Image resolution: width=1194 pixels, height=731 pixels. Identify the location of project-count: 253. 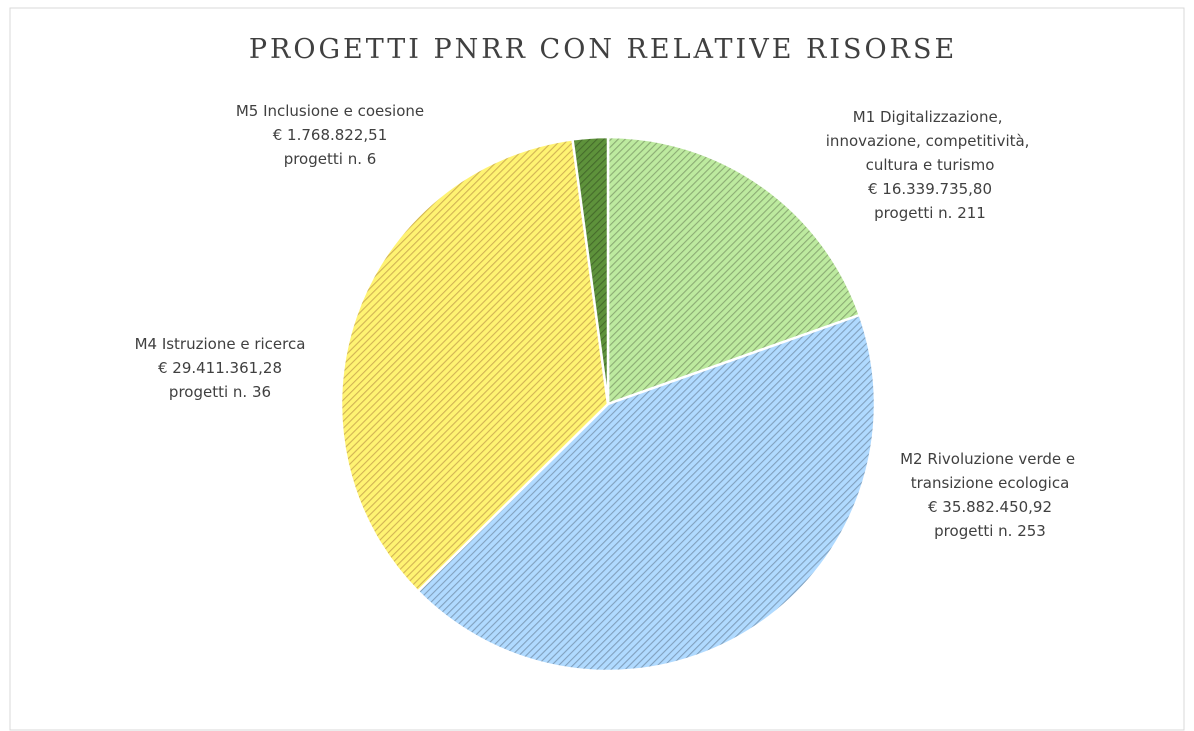
(1031, 531).